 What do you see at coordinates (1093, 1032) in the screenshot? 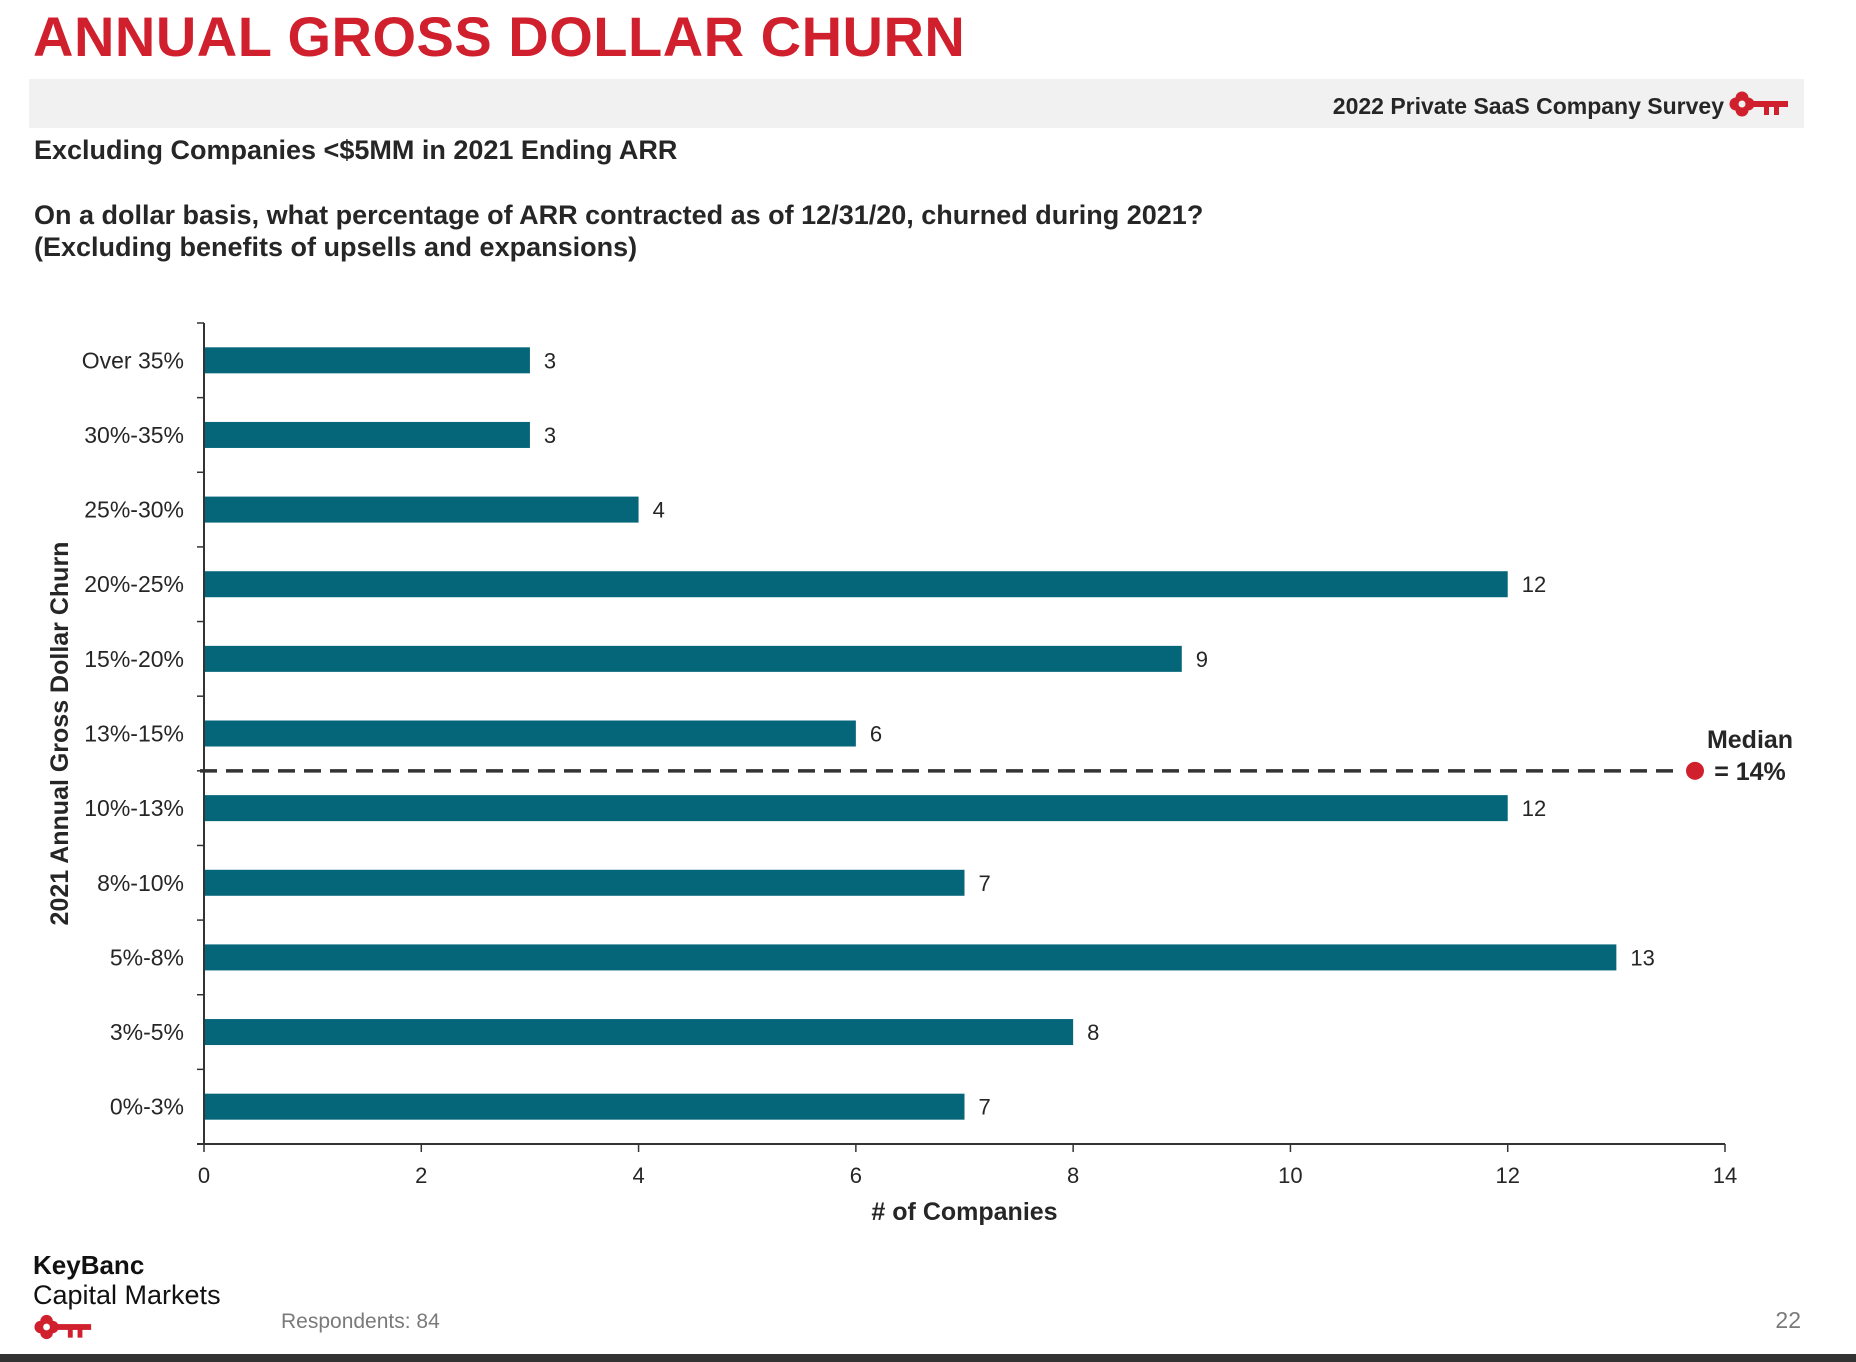
I see `data-label: 8` at bounding box center [1093, 1032].